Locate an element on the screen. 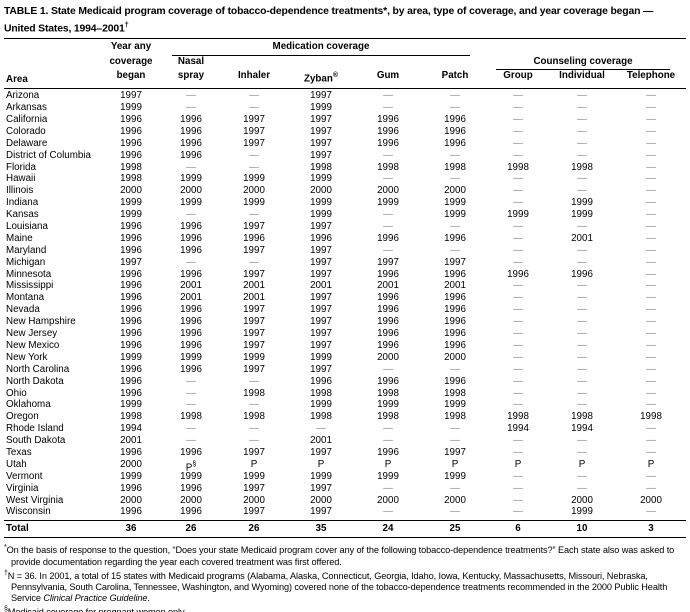 The width and height of the screenshot is (690, 612). nasal-spray-cell: 26 is located at coordinates (191, 529).